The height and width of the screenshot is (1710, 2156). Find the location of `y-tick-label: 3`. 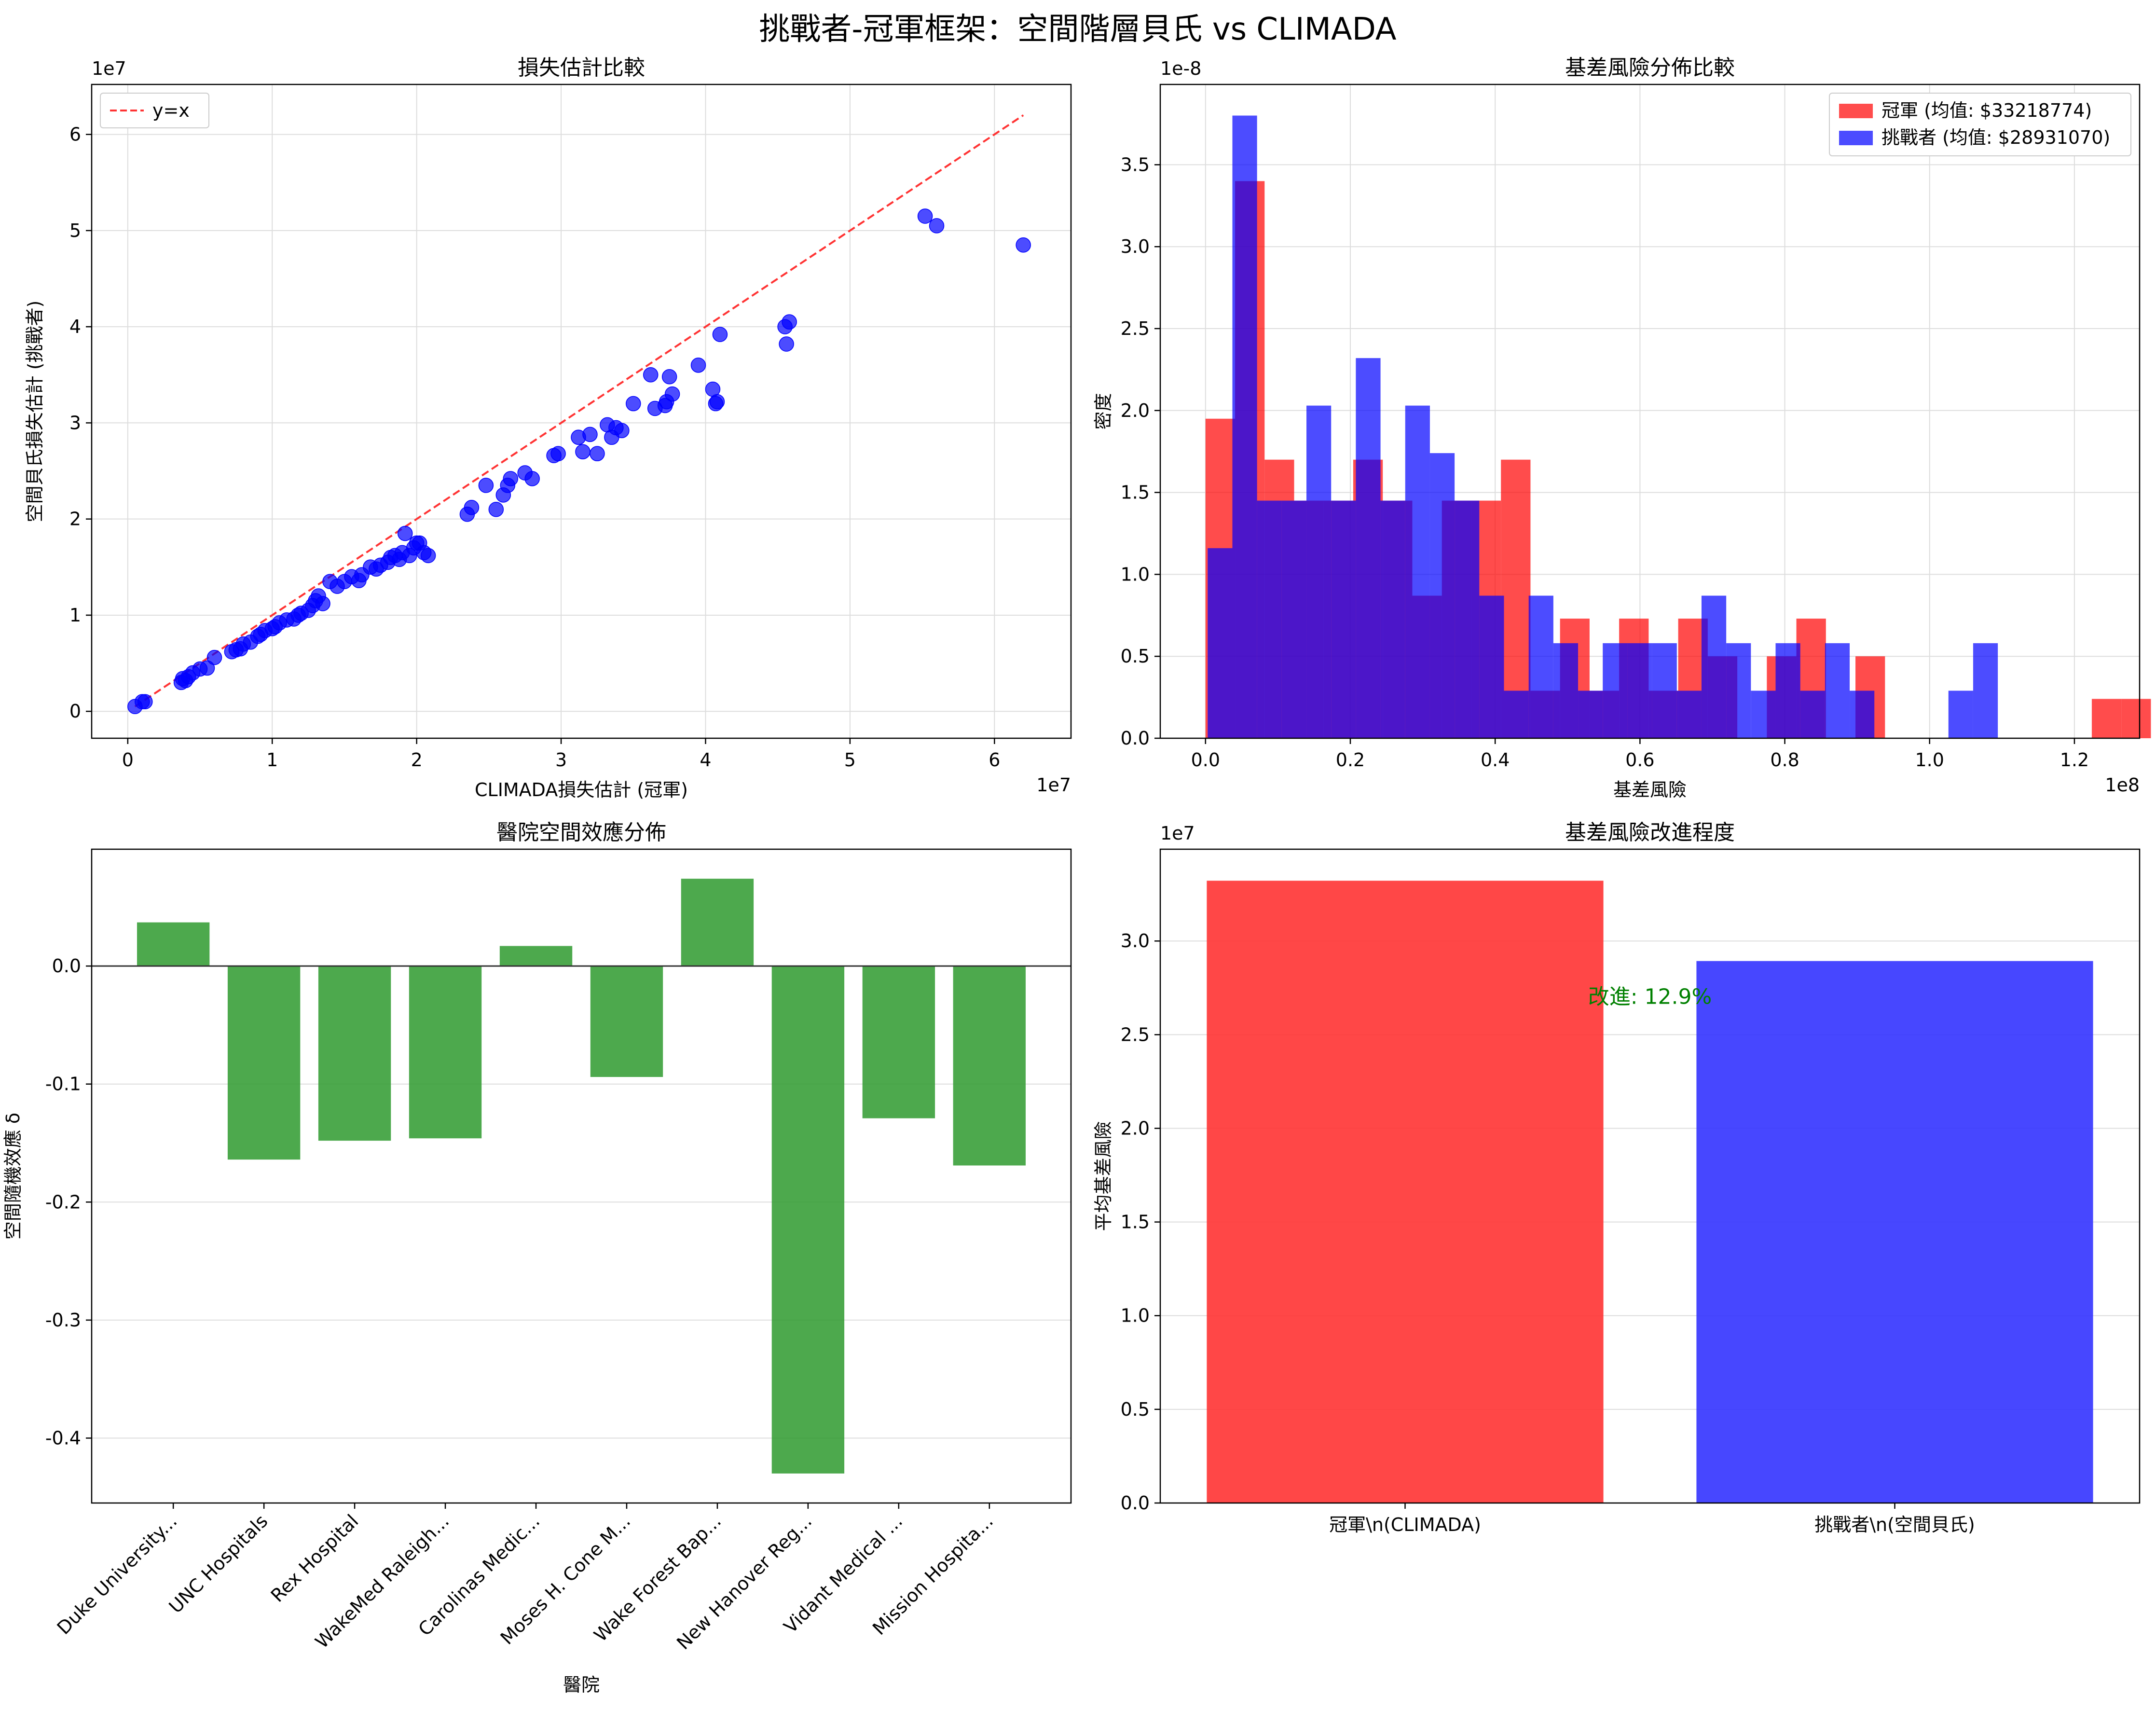

y-tick-label: 3 is located at coordinates (75, 422).